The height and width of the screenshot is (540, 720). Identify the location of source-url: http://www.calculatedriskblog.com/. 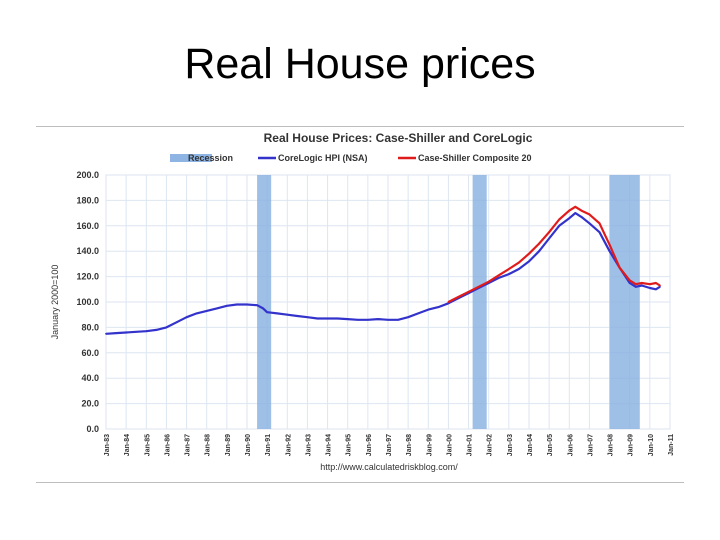
(389, 467).